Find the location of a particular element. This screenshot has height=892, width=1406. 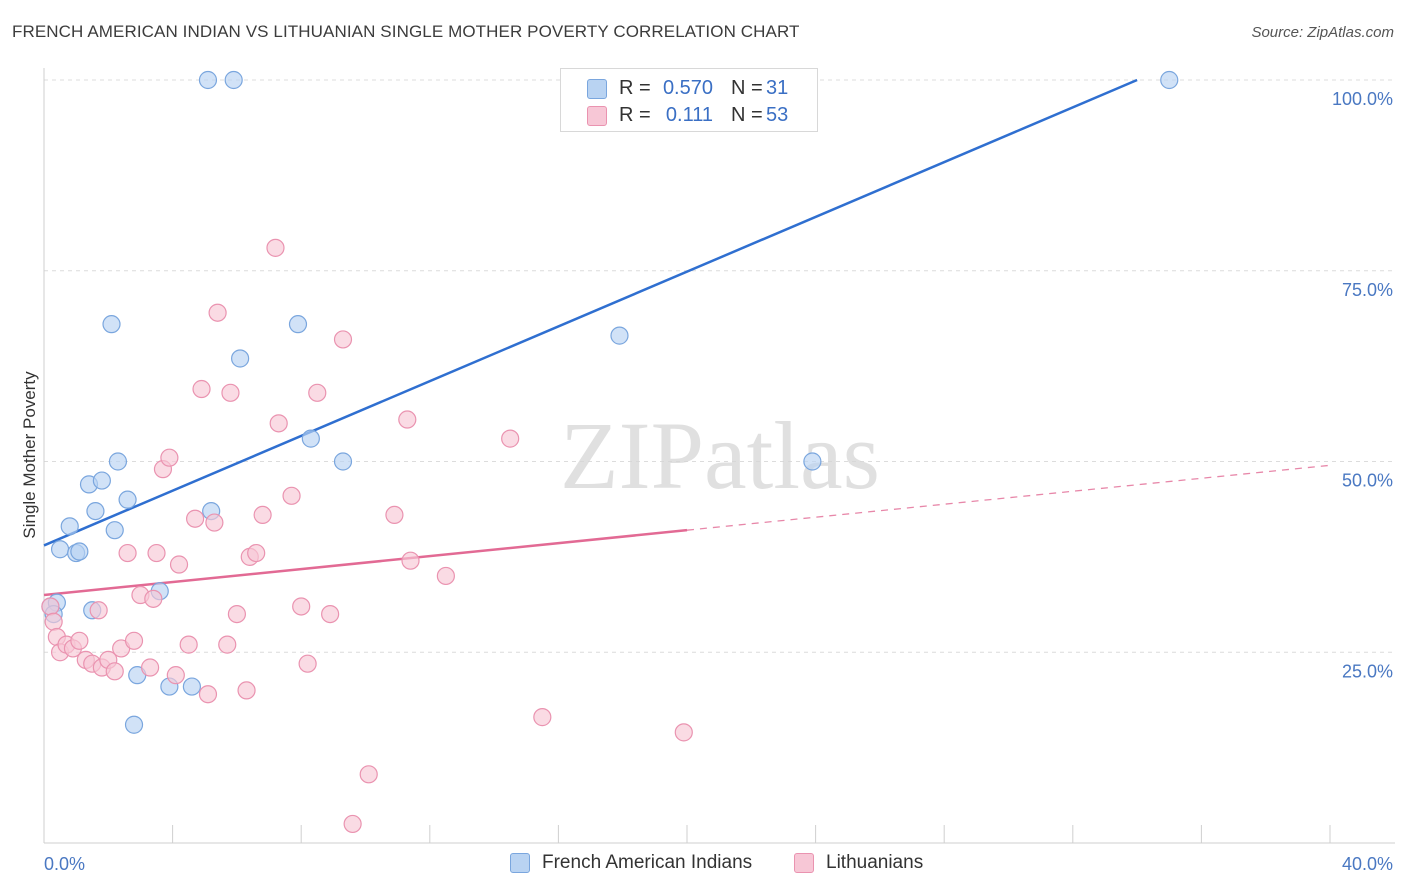

y-tick-label: 100.0% is located at coordinates (1362, 99).